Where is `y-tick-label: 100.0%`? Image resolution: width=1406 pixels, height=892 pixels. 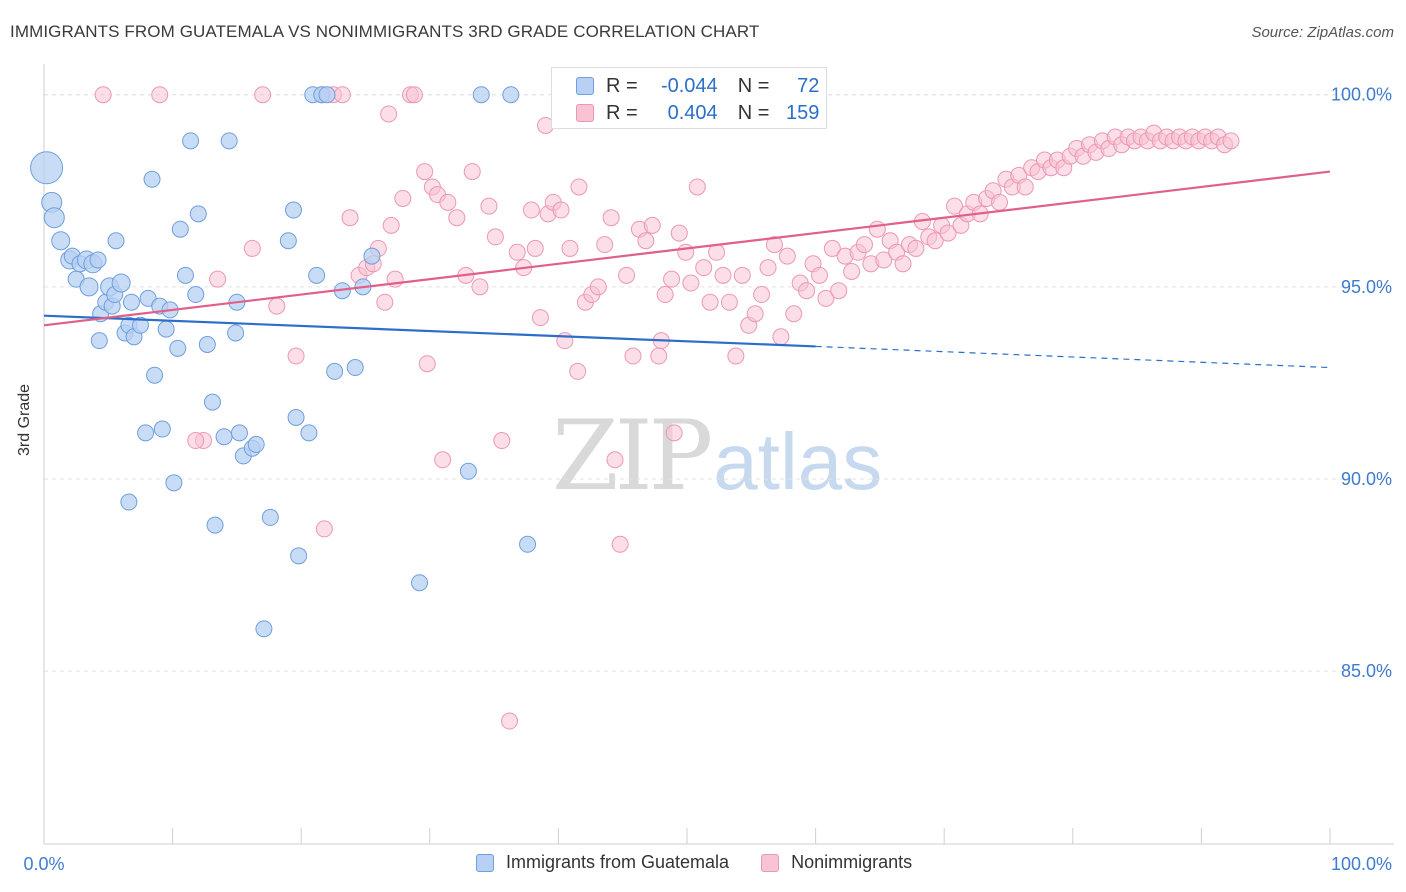 y-tick-label: 100.0% is located at coordinates (1361, 95).